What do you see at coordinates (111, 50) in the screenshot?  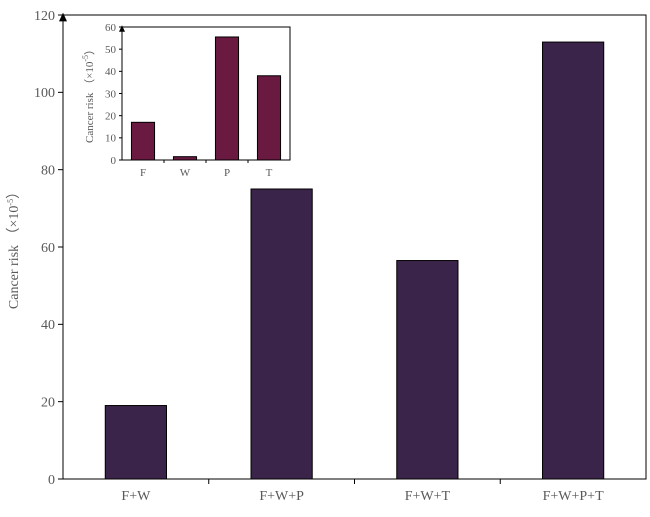 I see `inset-y-tick-label: 50` at bounding box center [111, 50].